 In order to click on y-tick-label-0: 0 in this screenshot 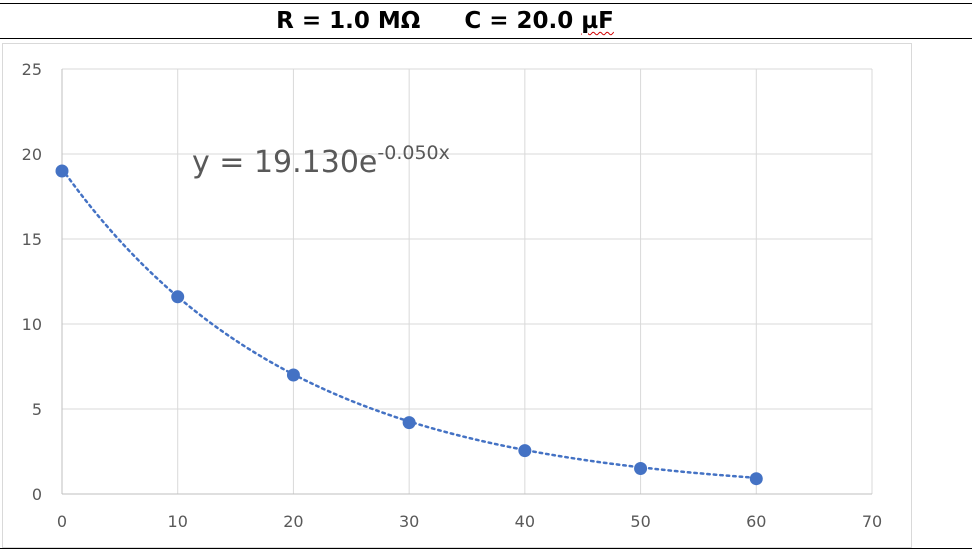, I will do `click(37, 494)`.